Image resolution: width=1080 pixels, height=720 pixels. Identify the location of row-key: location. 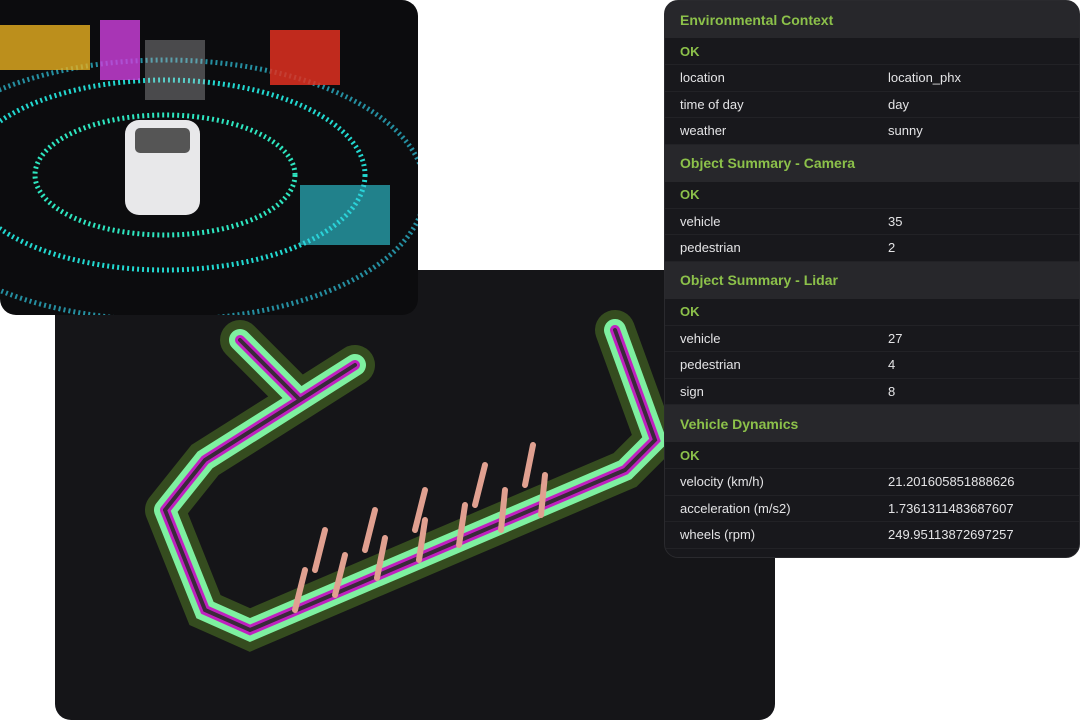
(702, 78).